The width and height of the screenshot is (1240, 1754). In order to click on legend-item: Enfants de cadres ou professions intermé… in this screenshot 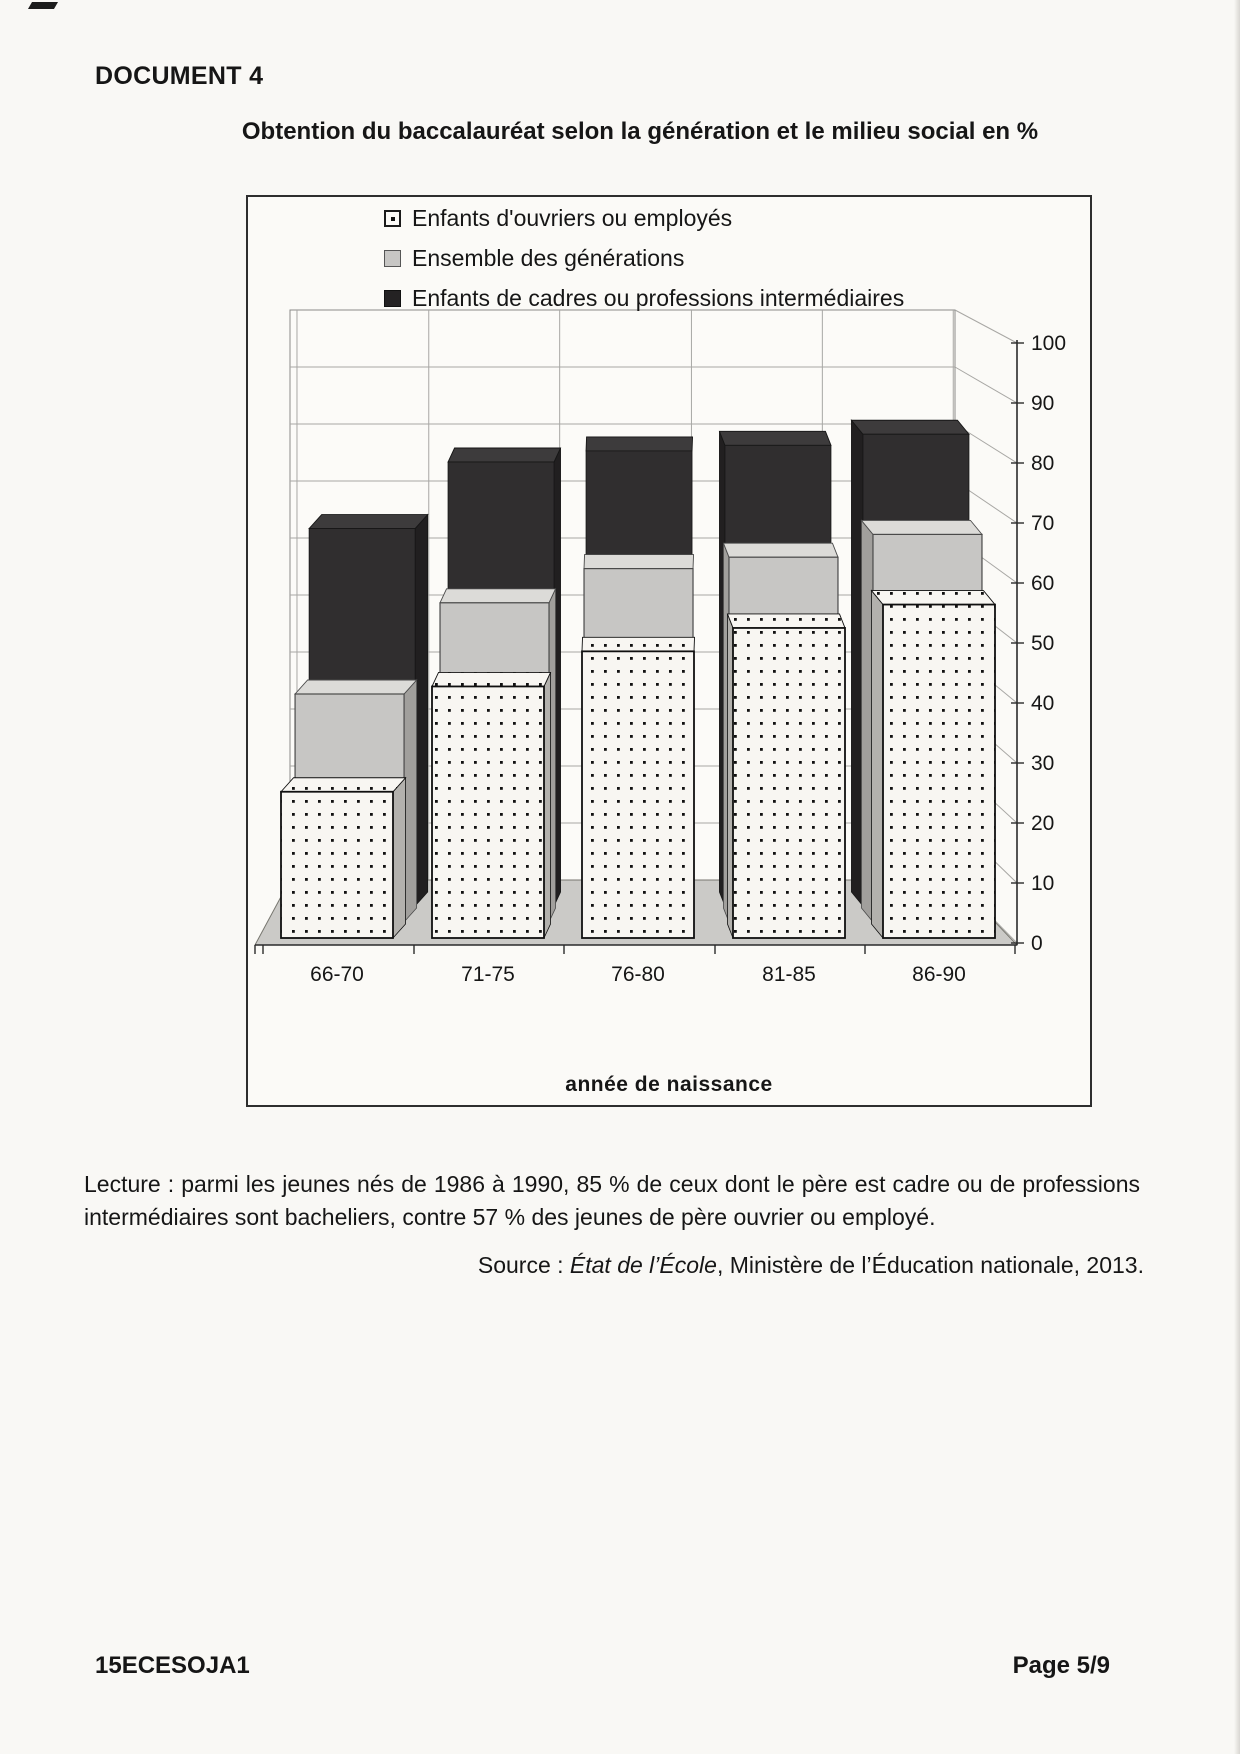, I will do `click(644, 298)`.